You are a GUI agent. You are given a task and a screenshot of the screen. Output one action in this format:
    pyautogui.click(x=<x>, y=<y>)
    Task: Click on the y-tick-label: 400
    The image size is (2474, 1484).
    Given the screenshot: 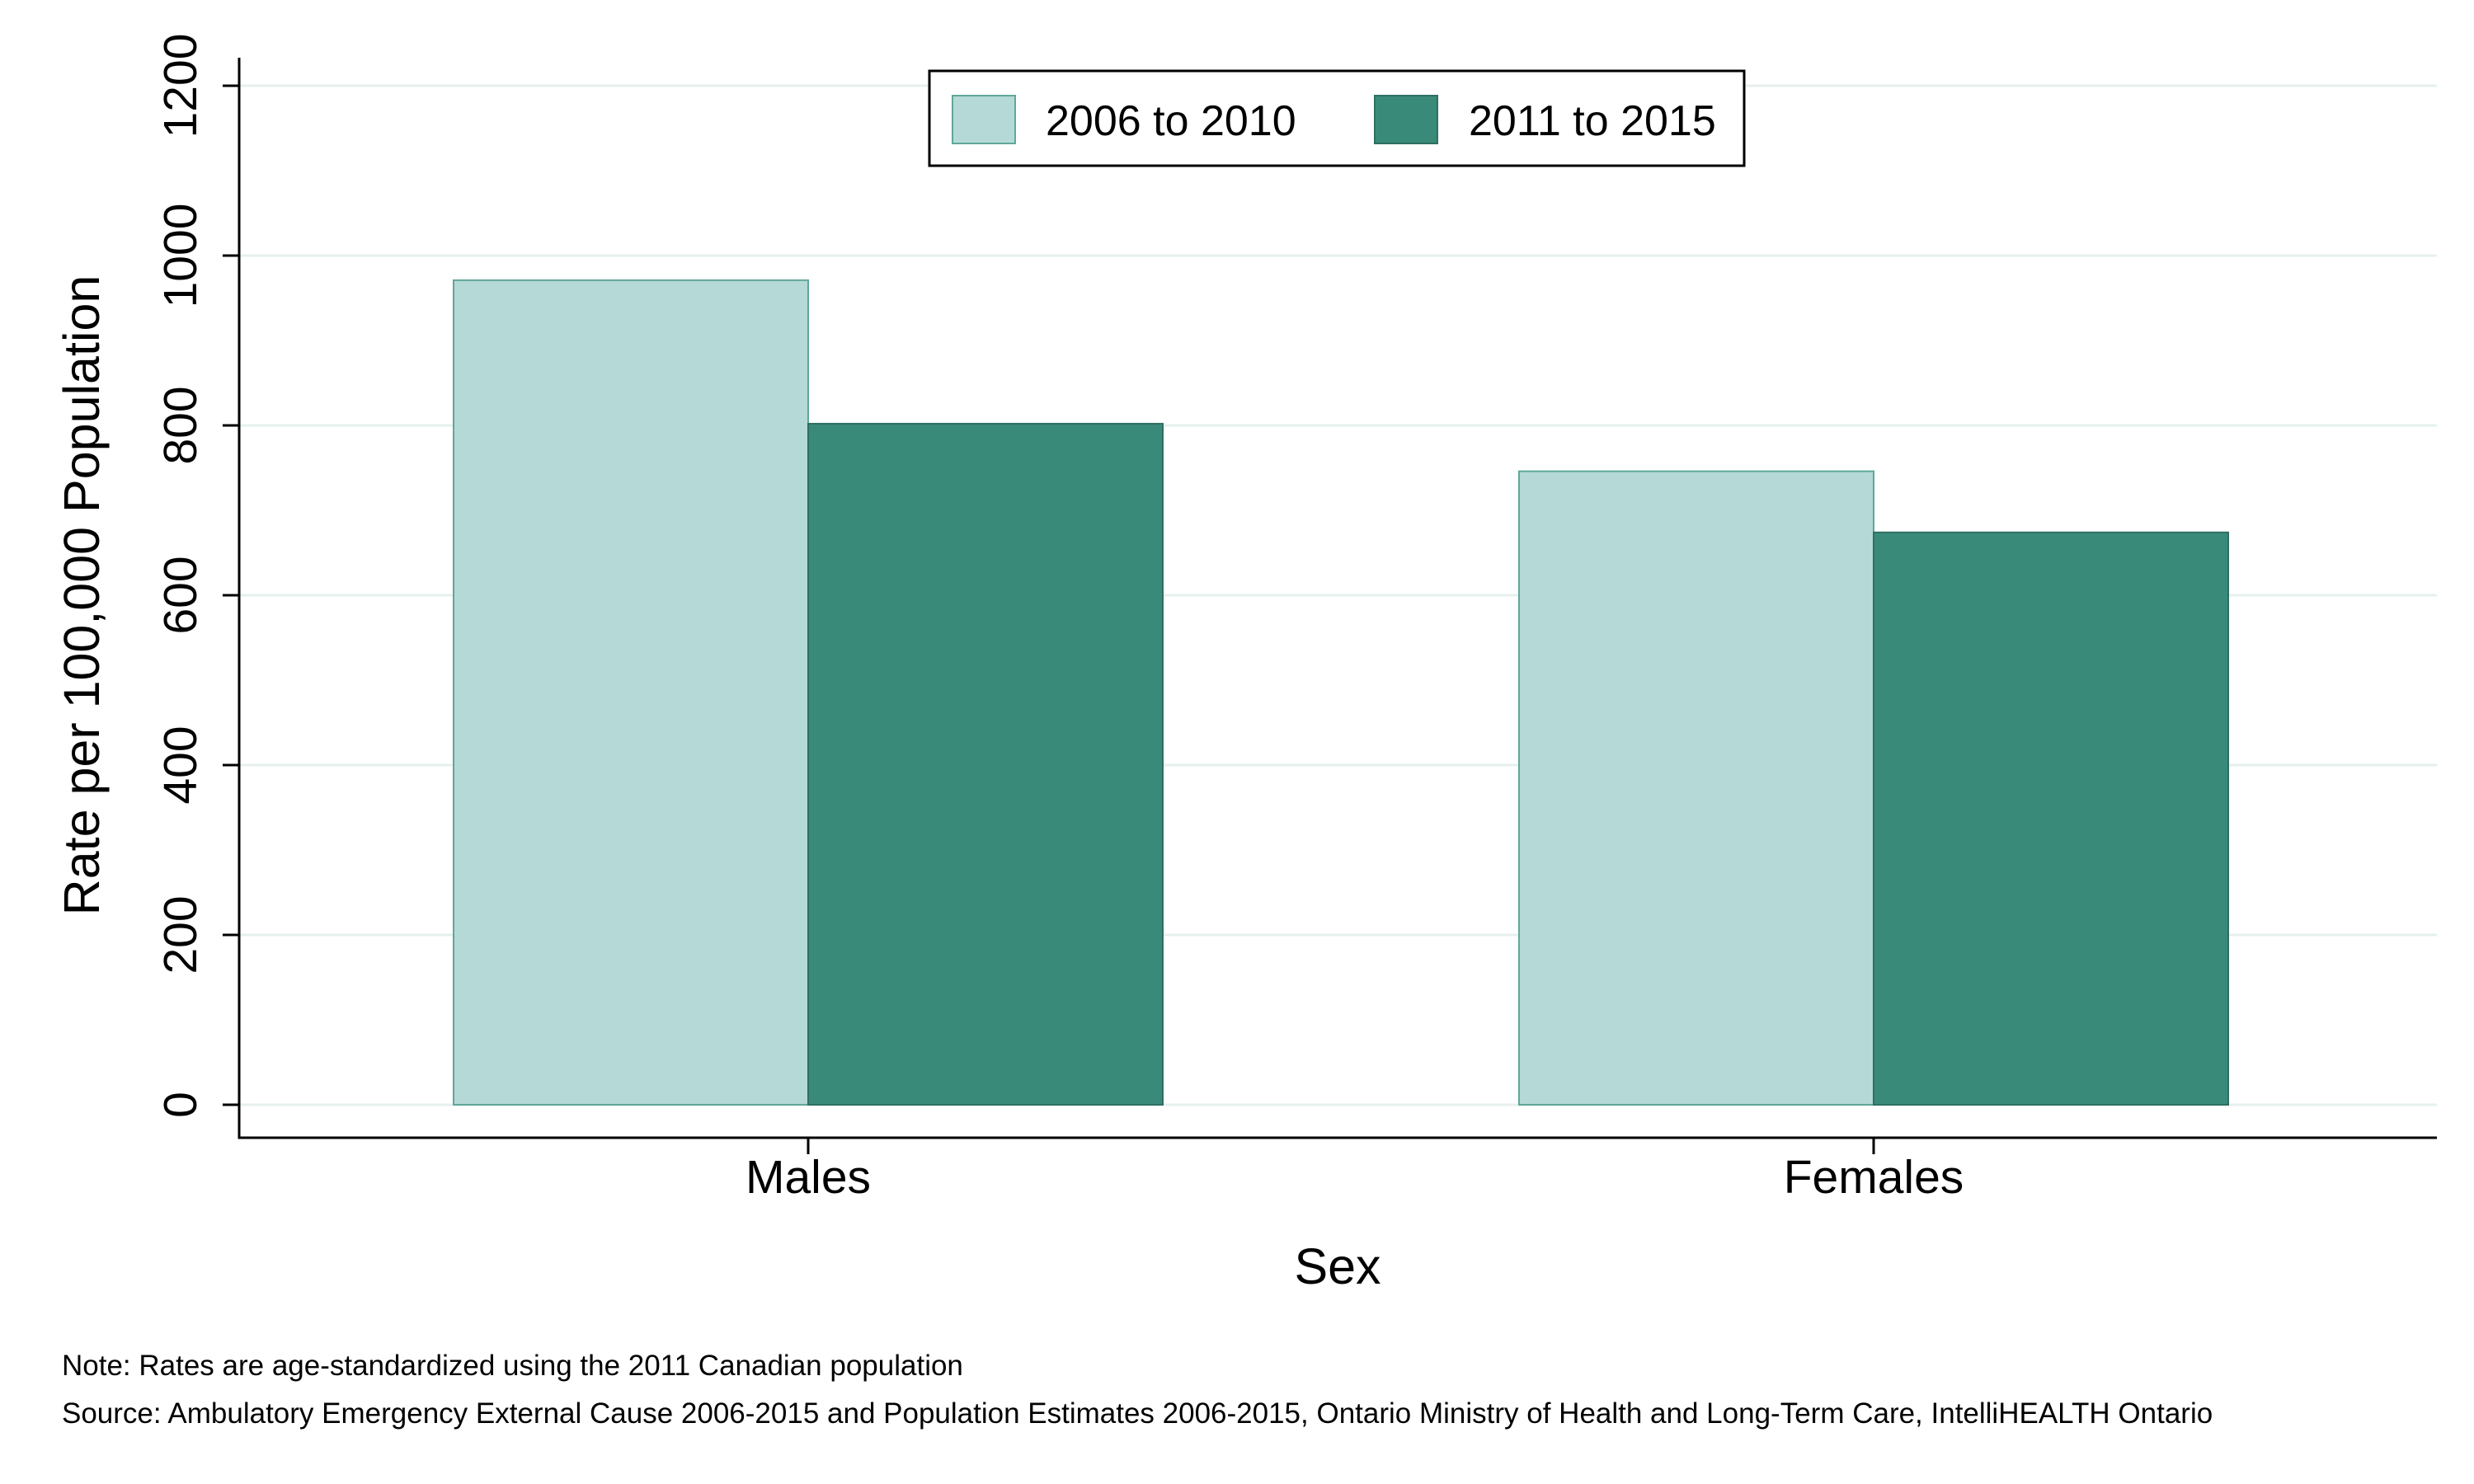 What is the action you would take?
    pyautogui.click(x=180, y=765)
    